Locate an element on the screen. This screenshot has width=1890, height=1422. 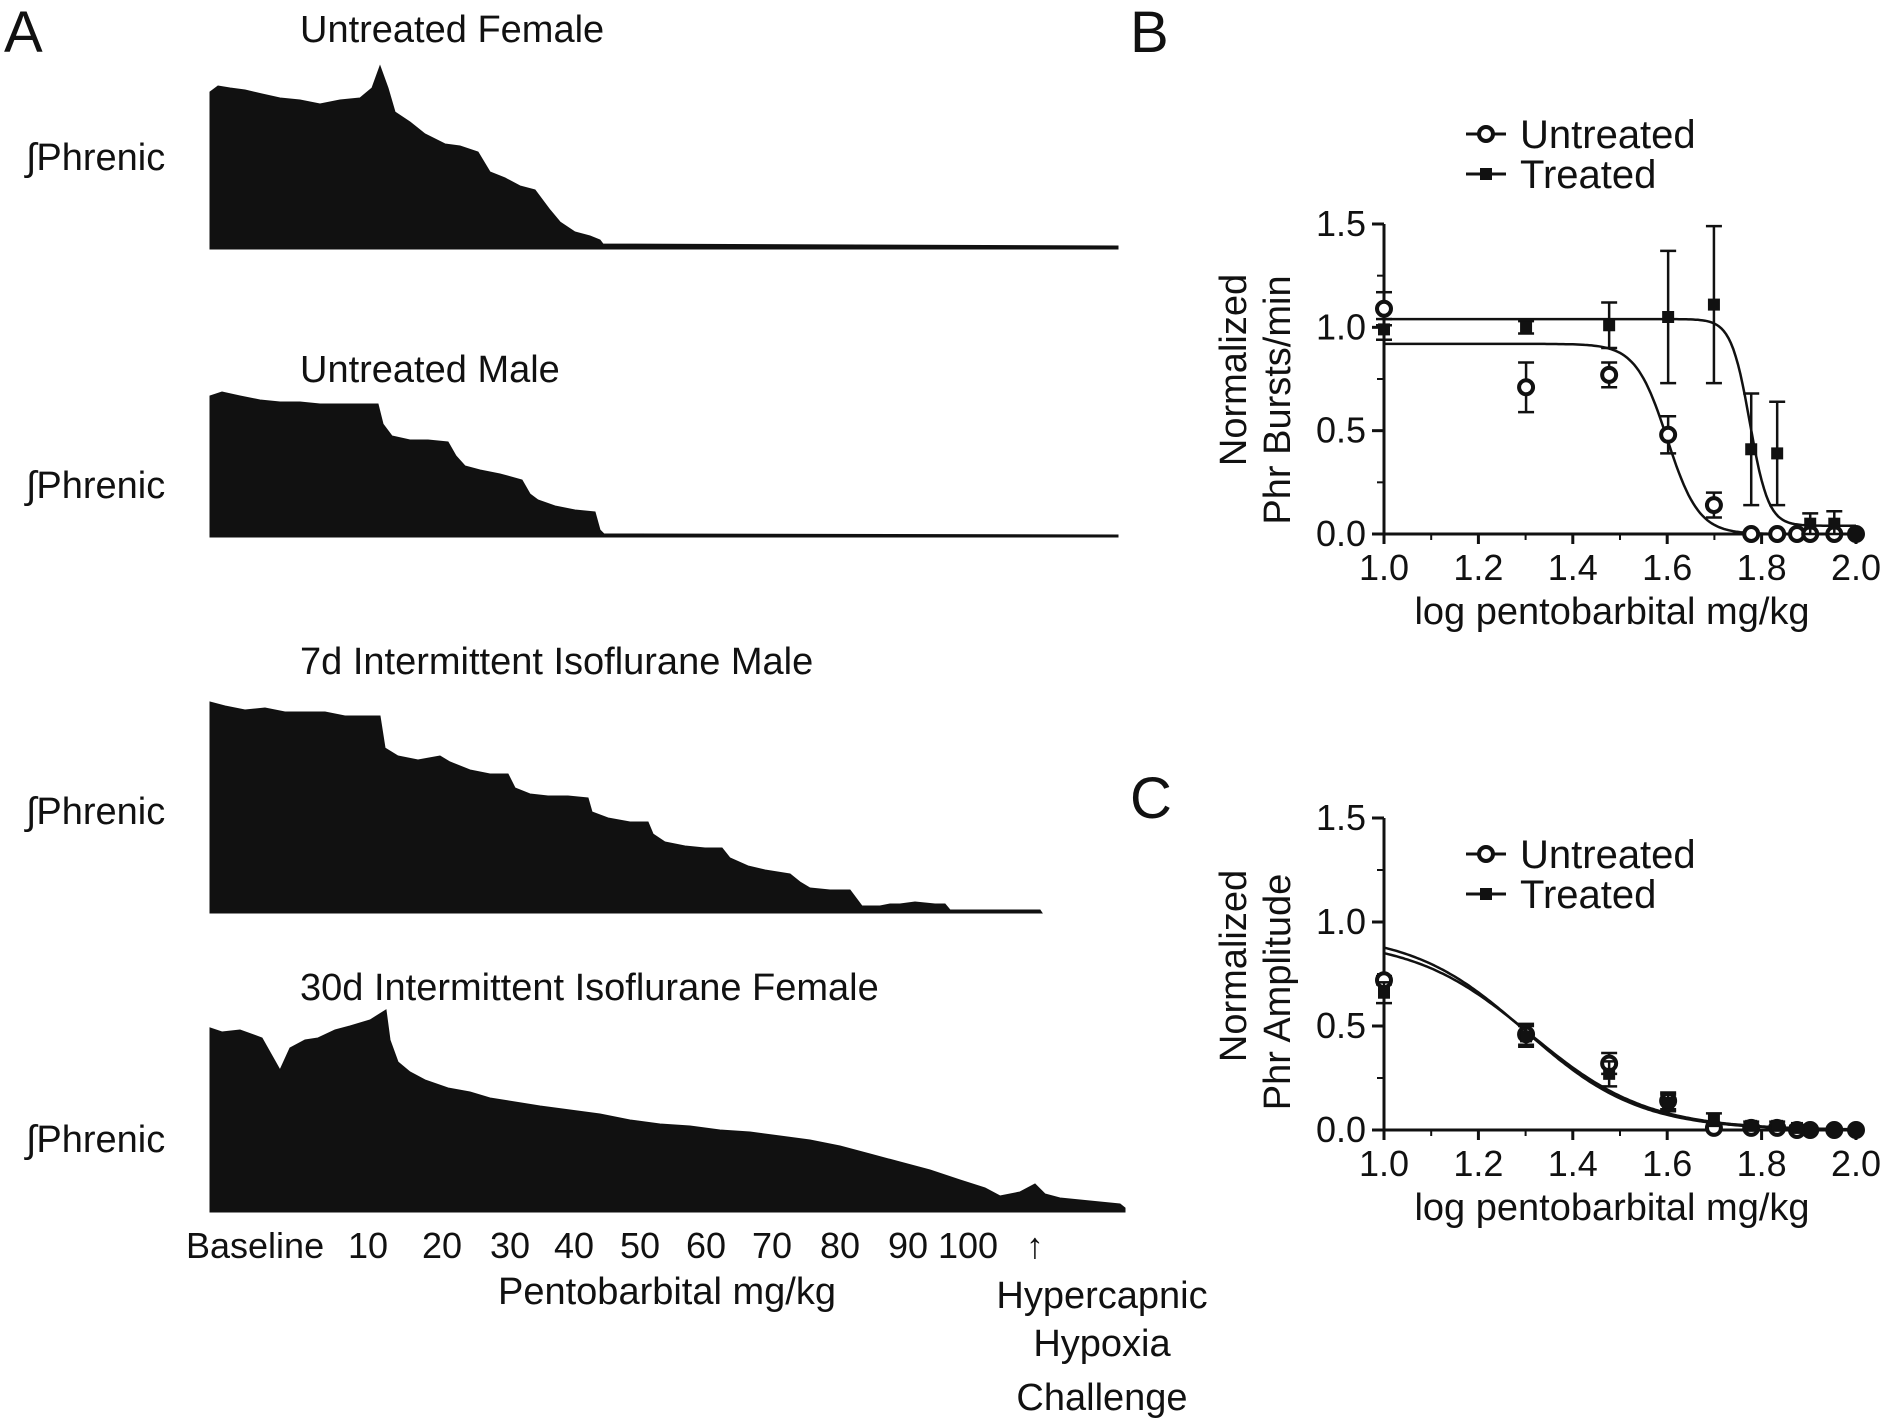
phrenic-trace-7d-male is located at coordinates (626, 807).